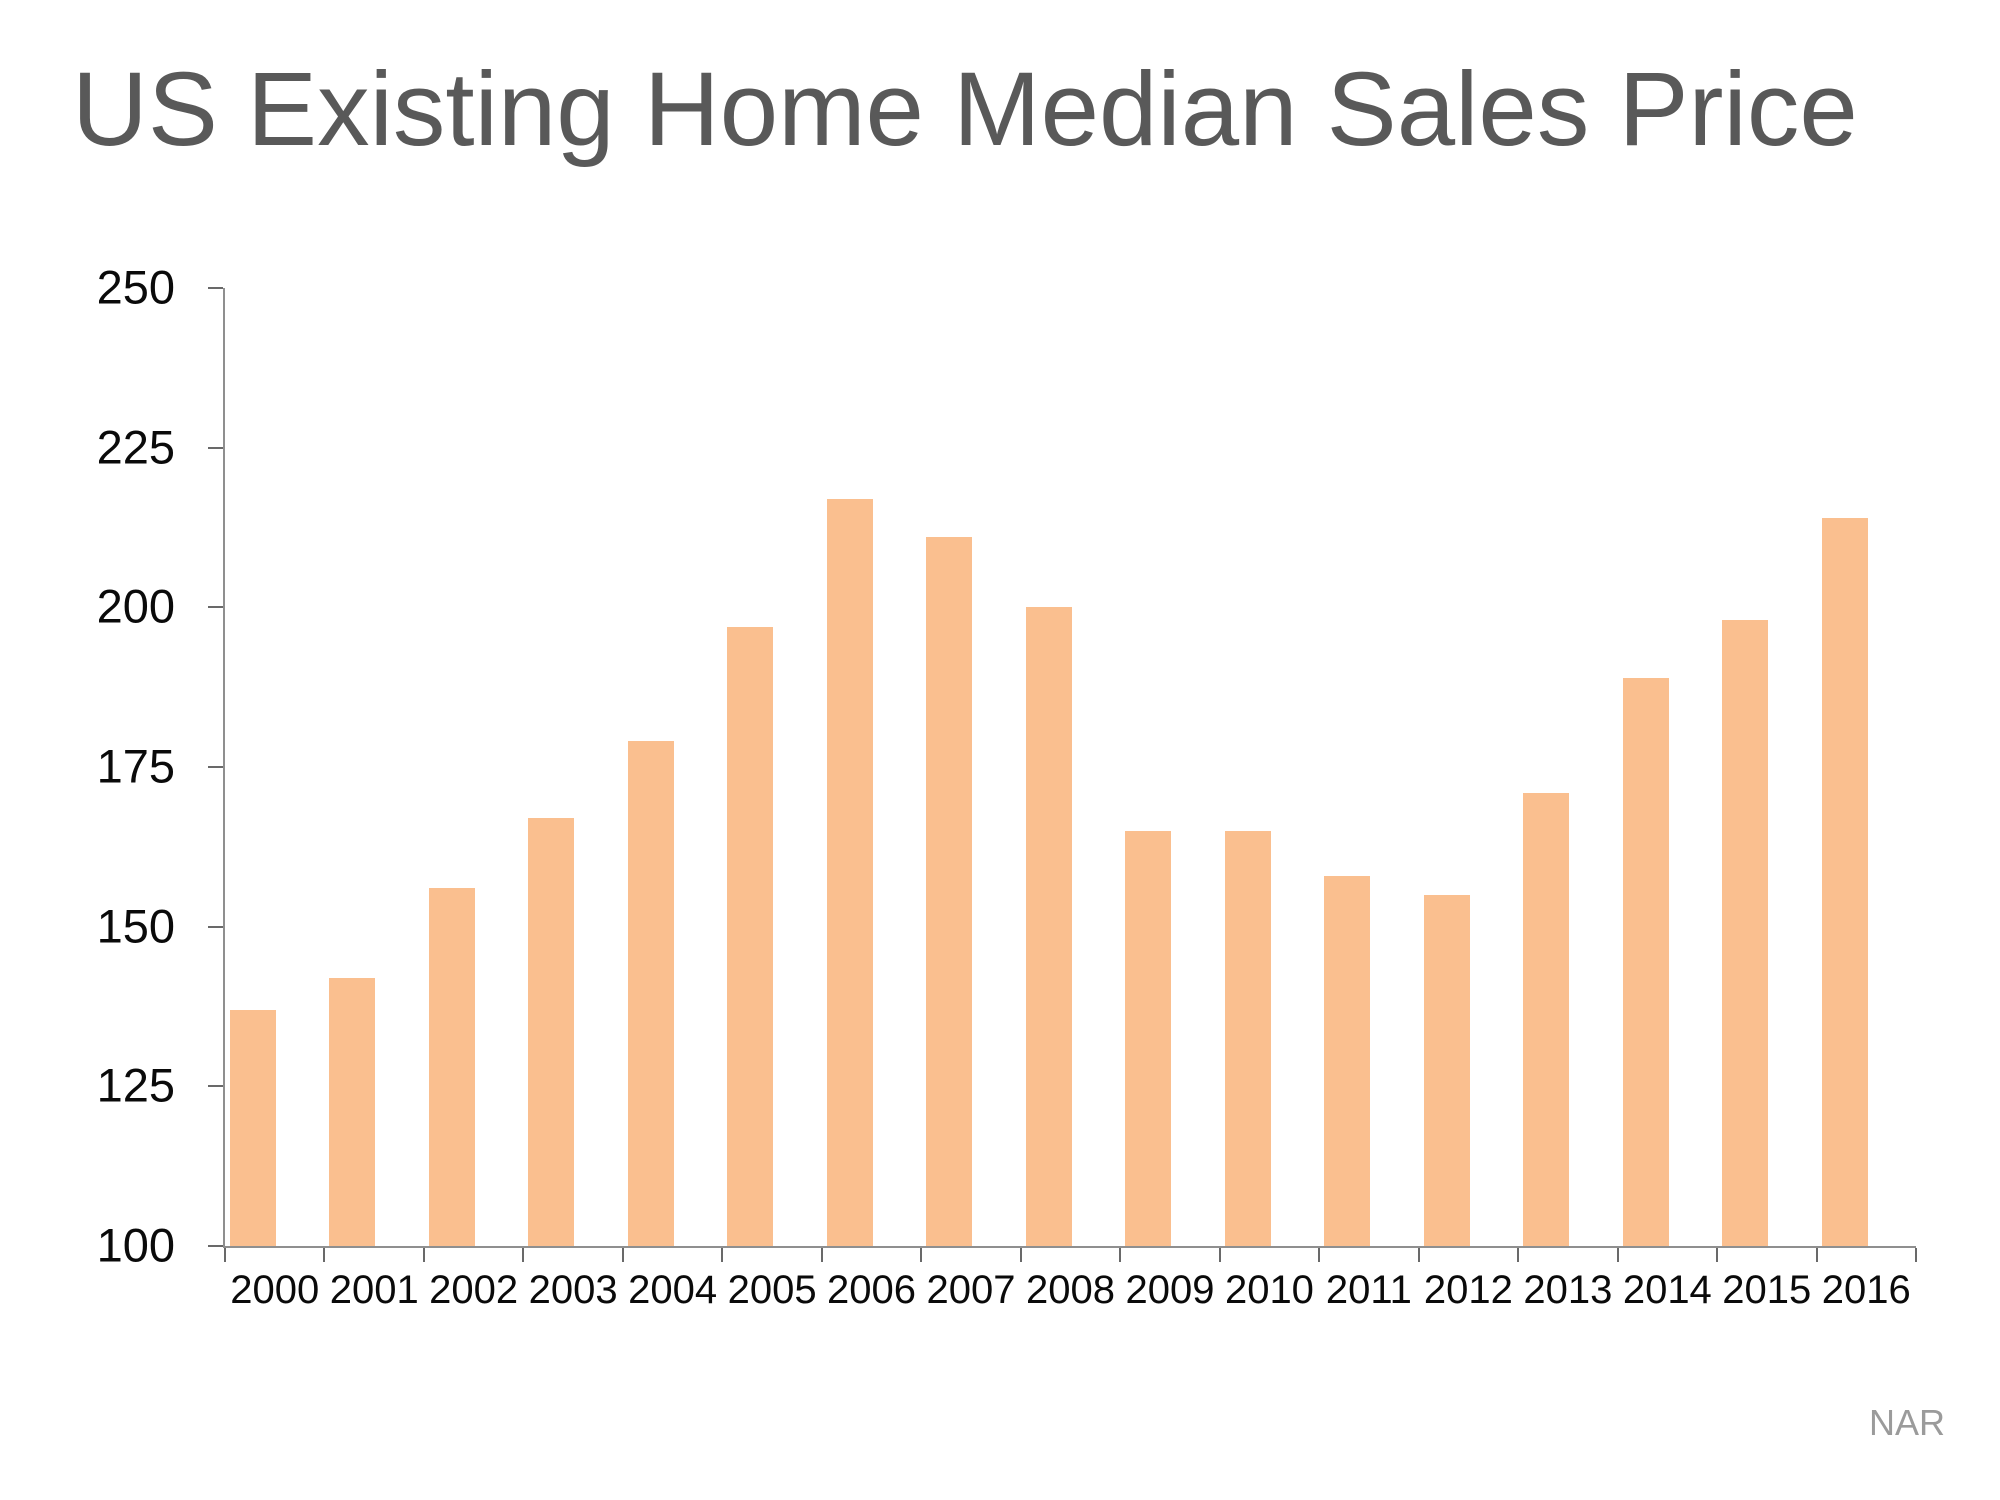  What do you see at coordinates (1906, 1422) in the screenshot?
I see `source-label: NAR` at bounding box center [1906, 1422].